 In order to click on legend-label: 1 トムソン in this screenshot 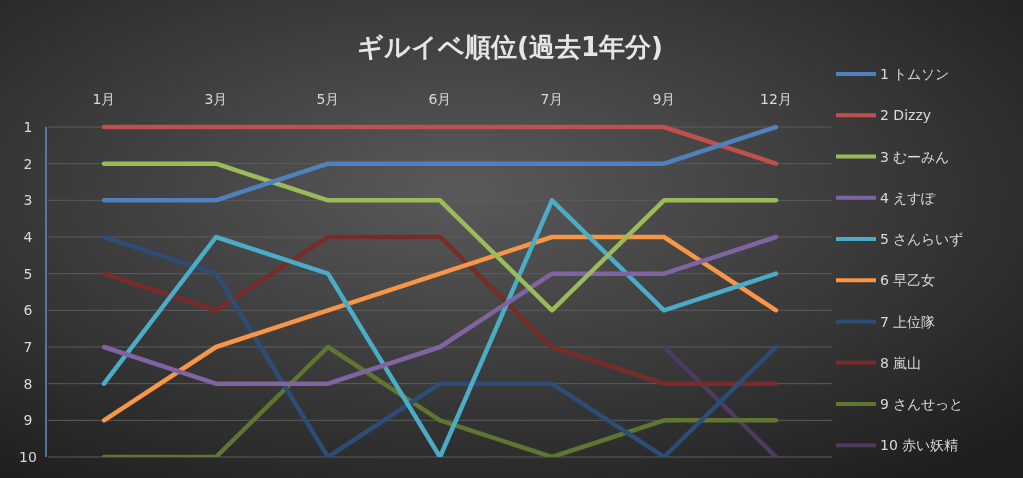, I will do `click(915, 74)`.